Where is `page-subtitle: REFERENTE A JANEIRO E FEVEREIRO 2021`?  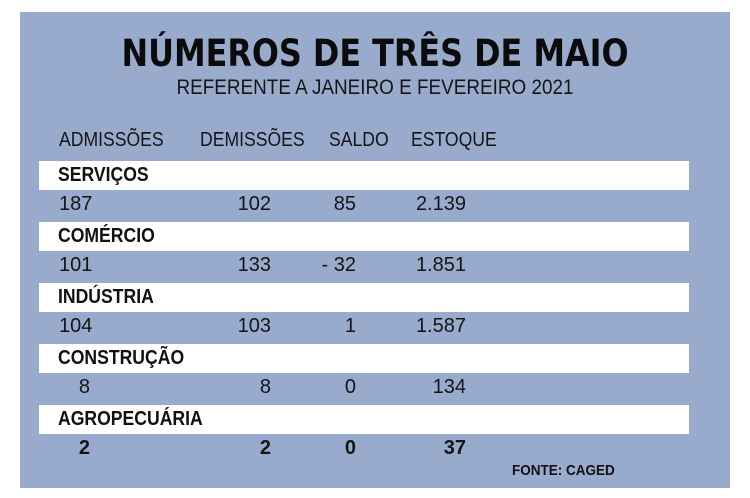 page-subtitle: REFERENTE A JANEIRO E FEVEREIRO 2021 is located at coordinates (375, 87).